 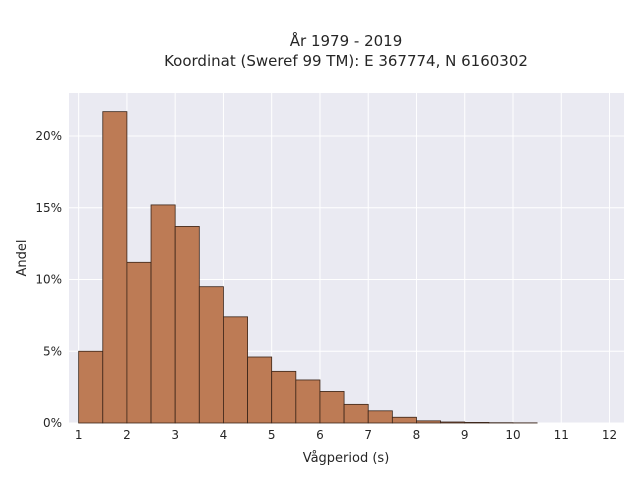 What do you see at coordinates (368, 435) in the screenshot?
I see `x-tick-label: 7` at bounding box center [368, 435].